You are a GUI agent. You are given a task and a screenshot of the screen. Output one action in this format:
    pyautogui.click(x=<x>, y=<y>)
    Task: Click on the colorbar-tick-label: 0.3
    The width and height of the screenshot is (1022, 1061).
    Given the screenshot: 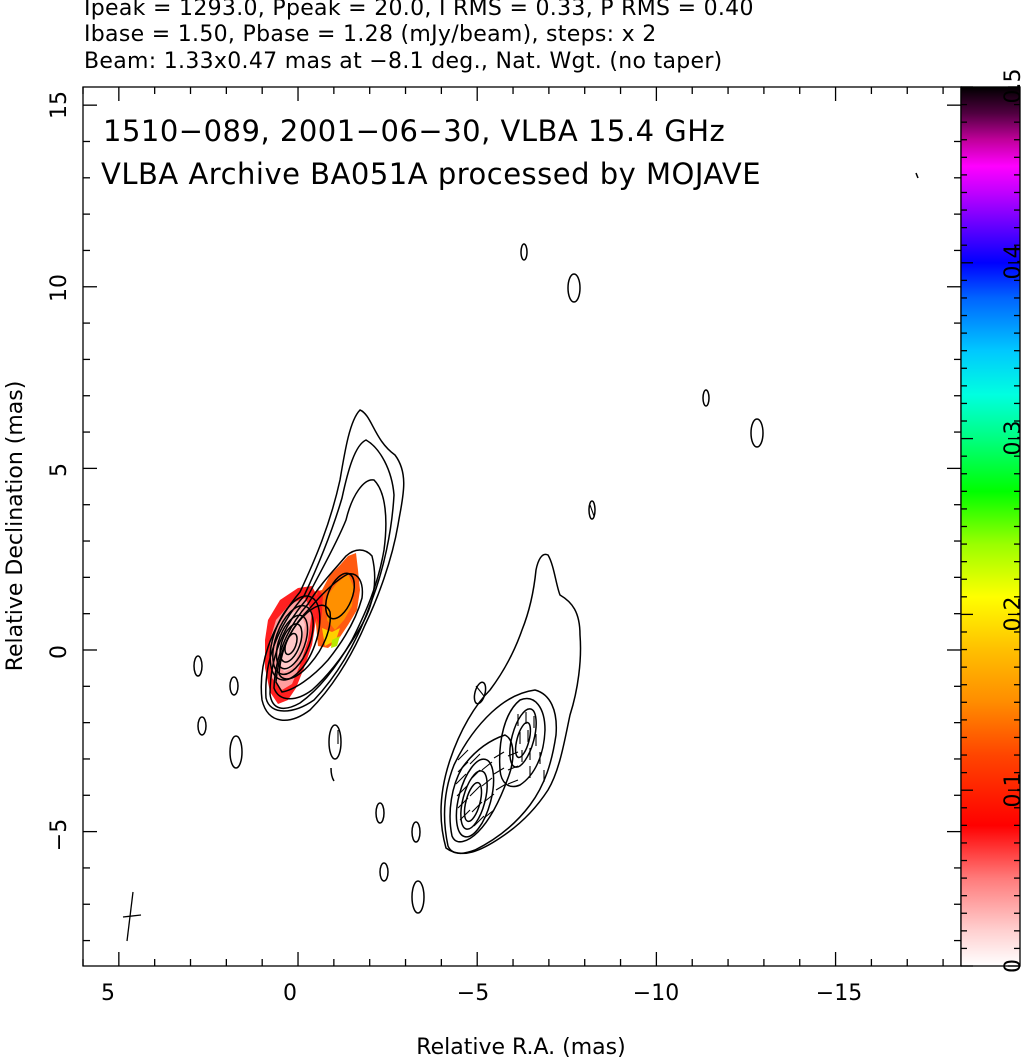 What is the action you would take?
    pyautogui.click(x=1011, y=438)
    